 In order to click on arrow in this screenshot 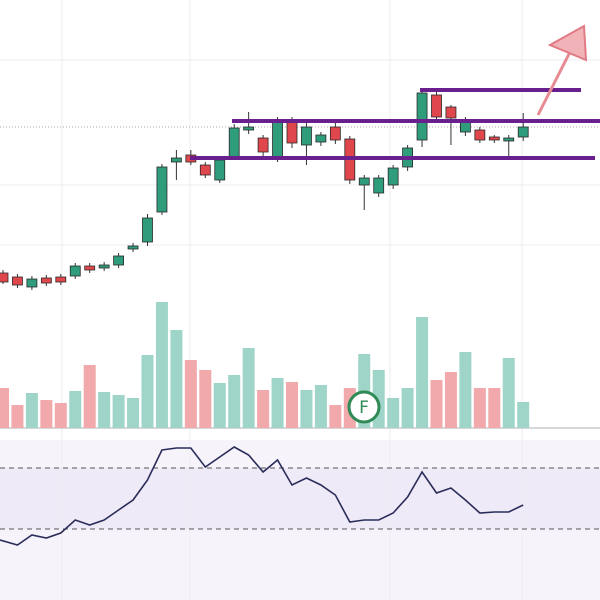, I will do `click(562, 70)`.